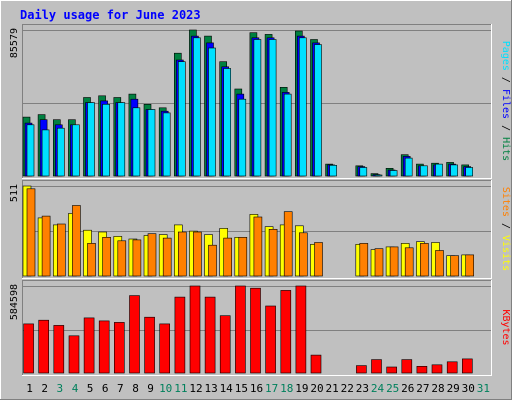 Image resolution: width=512 pixels, height=400 pixels. What do you see at coordinates (362, 388) in the screenshot?
I see `x-tick-label-day-23: 23` at bounding box center [362, 388].